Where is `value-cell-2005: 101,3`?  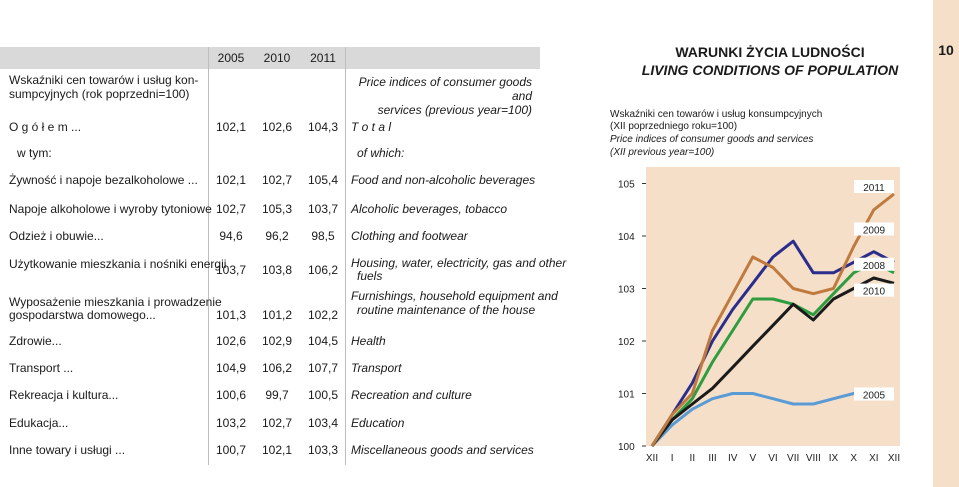 value-cell-2005: 101,3 is located at coordinates (231, 315).